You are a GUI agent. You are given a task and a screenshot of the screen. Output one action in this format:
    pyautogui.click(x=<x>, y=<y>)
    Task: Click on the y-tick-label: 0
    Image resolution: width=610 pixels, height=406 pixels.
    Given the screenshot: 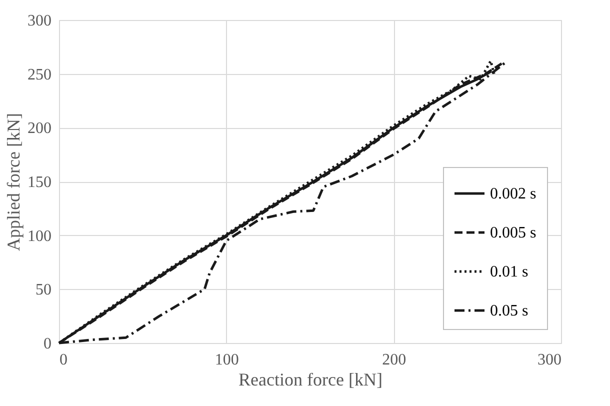 What is the action you would take?
    pyautogui.click(x=48, y=344)
    